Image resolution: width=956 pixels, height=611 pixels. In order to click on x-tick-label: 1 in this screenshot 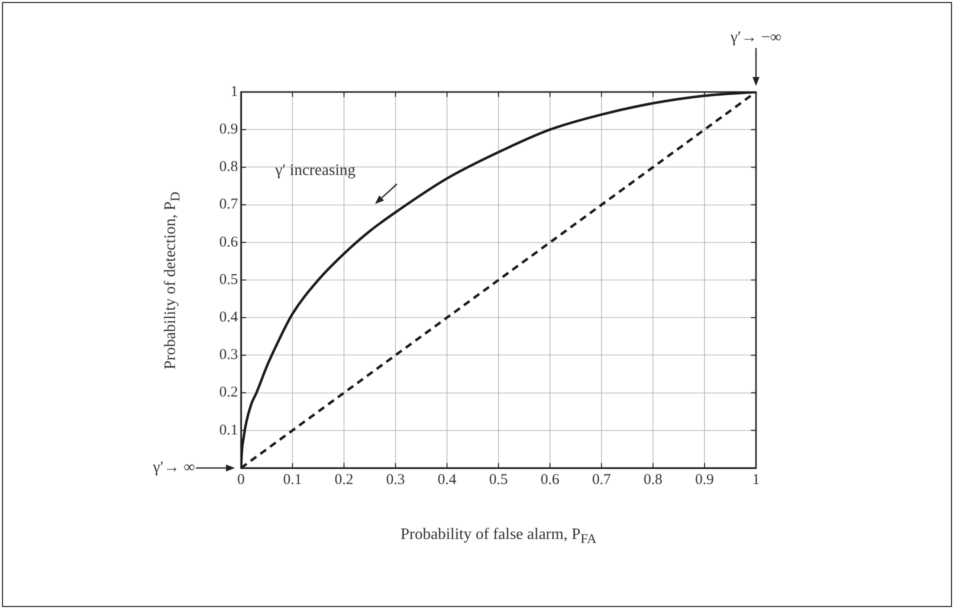, I will do `click(756, 480)`.